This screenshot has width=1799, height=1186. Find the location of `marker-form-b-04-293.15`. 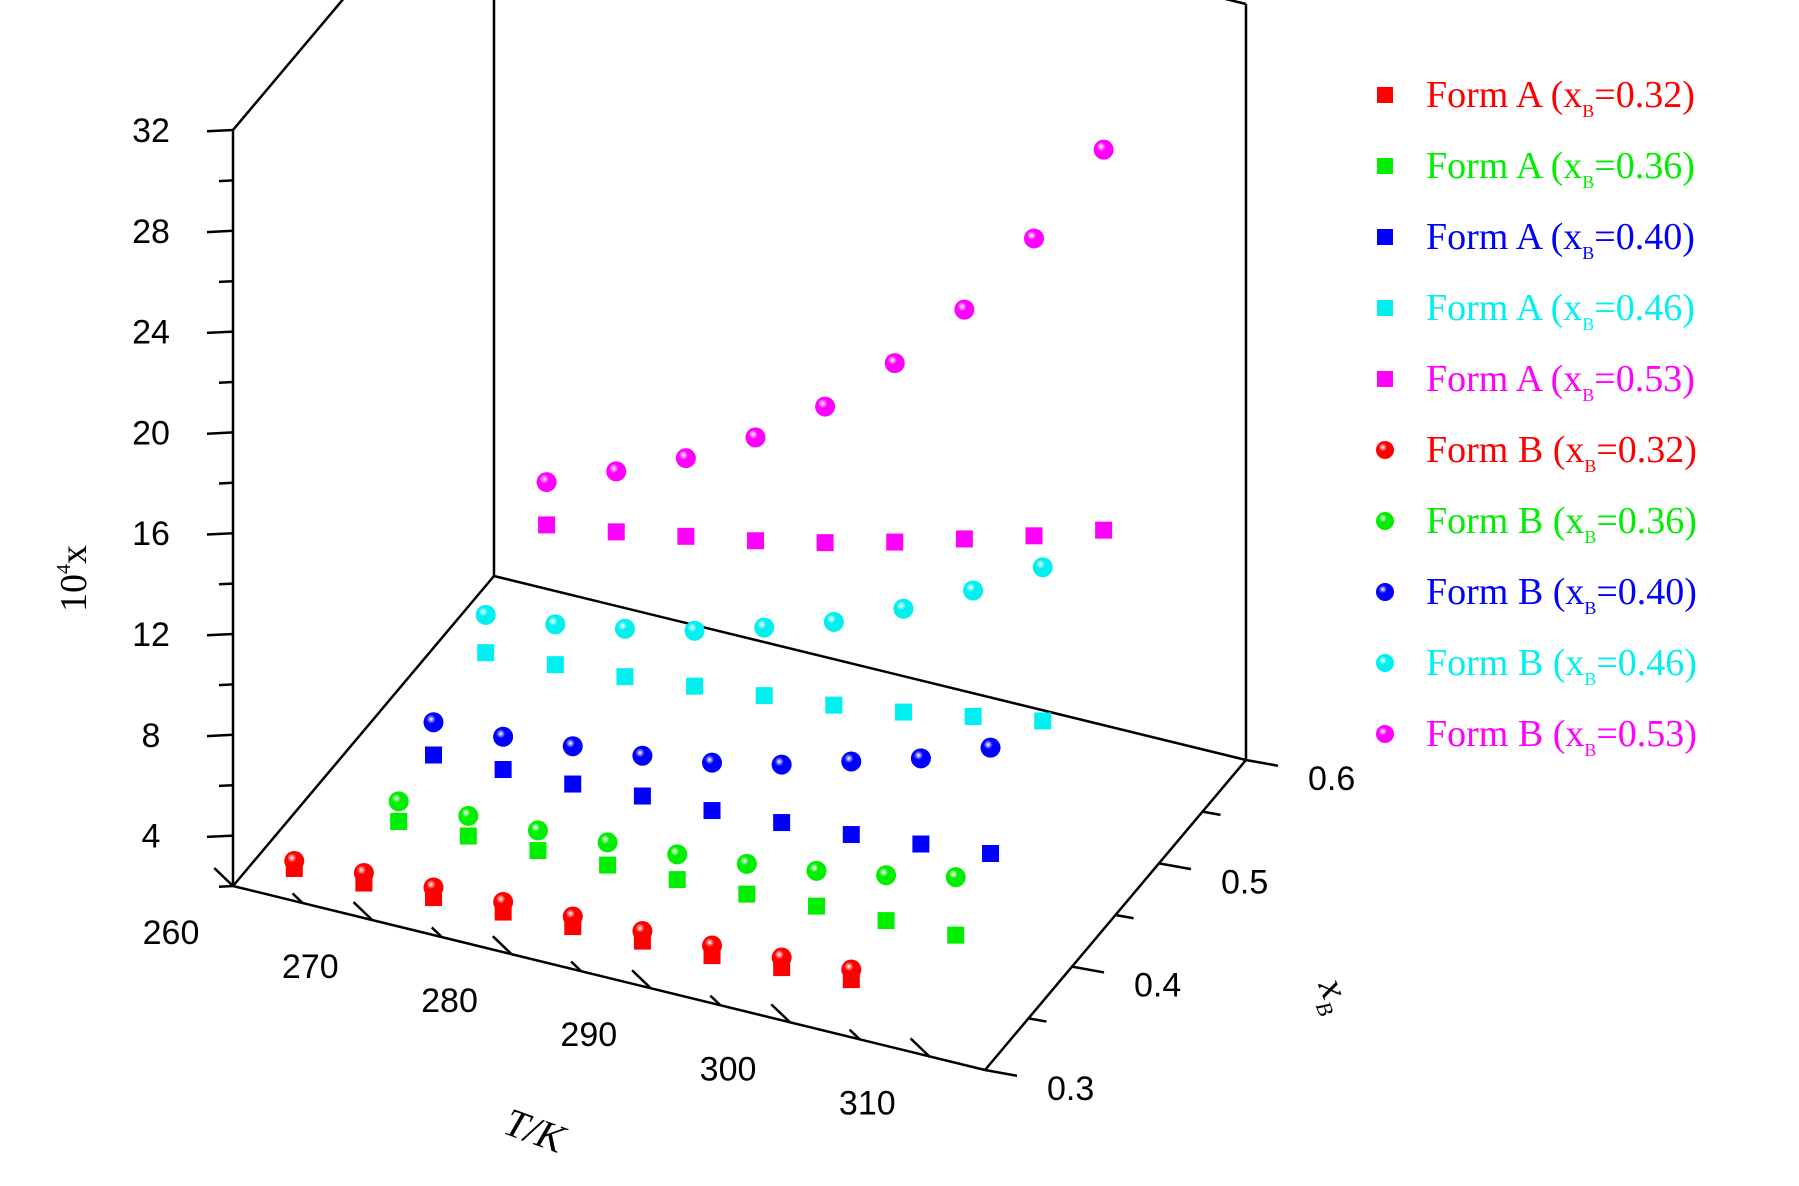

marker-form-b-04-293.15 is located at coordinates (781, 764).